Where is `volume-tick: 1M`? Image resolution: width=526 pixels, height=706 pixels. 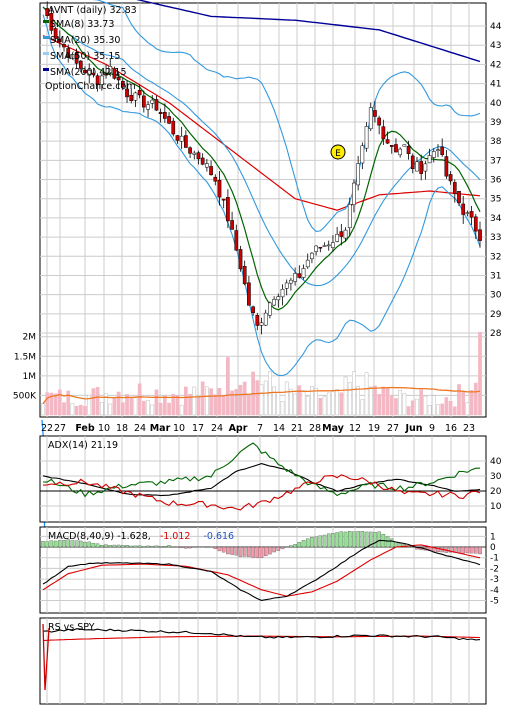
volume-tick: 1M is located at coordinates (30, 377).